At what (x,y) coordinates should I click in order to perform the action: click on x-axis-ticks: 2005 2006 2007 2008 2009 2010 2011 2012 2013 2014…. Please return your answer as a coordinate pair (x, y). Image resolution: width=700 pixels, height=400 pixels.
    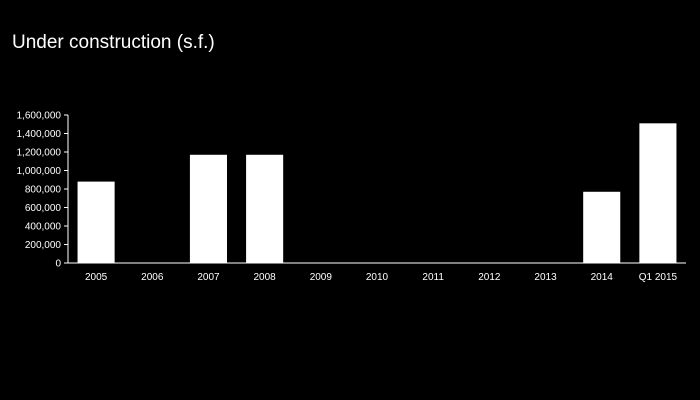
    Looking at the image, I should click on (381, 277).